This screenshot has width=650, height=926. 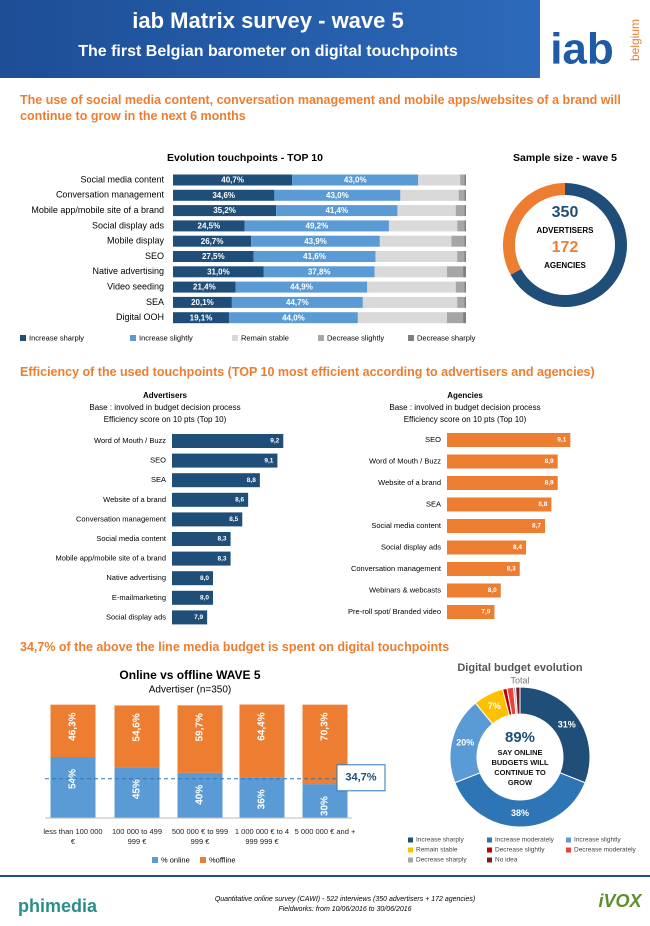 What do you see at coordinates (97, 210) in the screenshot?
I see `category-label: Mobile app/mobile site of a brand` at bounding box center [97, 210].